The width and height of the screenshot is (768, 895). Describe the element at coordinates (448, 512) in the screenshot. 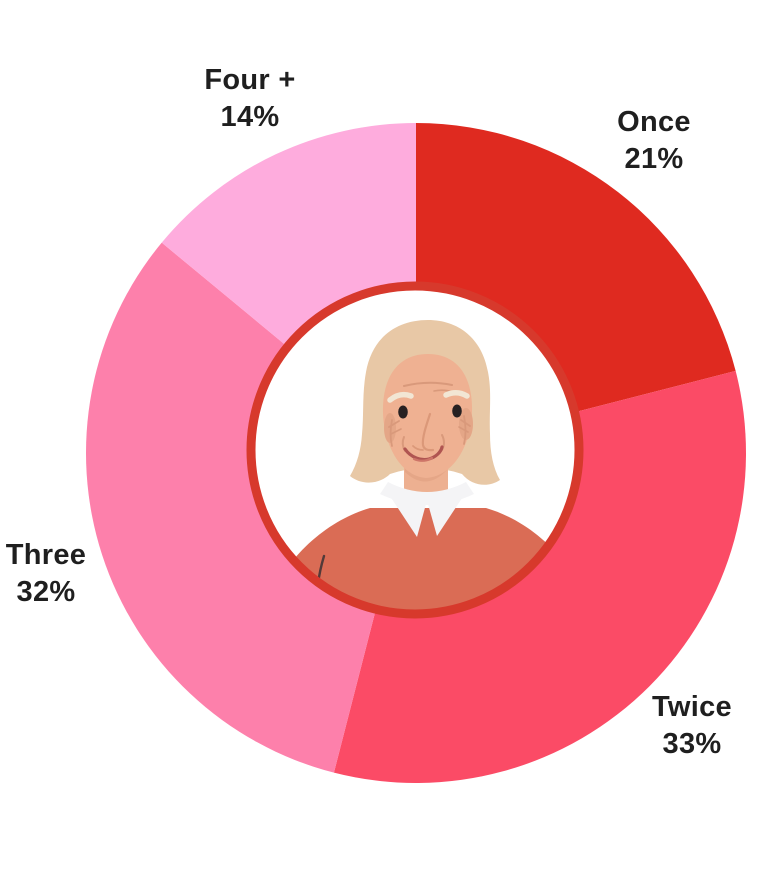

I see `avatar-collar-right-flap` at that location.